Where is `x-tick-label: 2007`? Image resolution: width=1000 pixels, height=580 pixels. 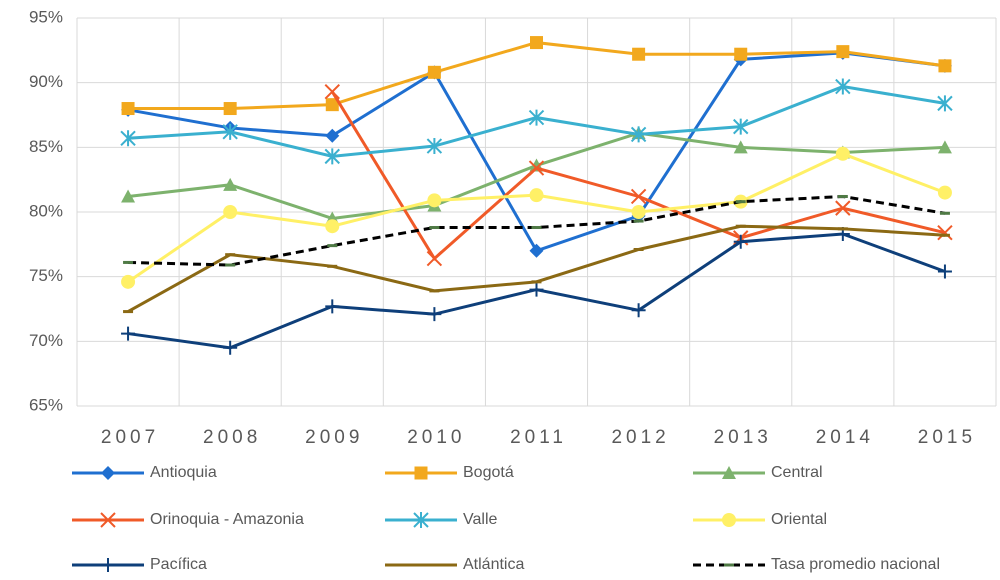
x-tick-label: 2007 is located at coordinates (130, 437).